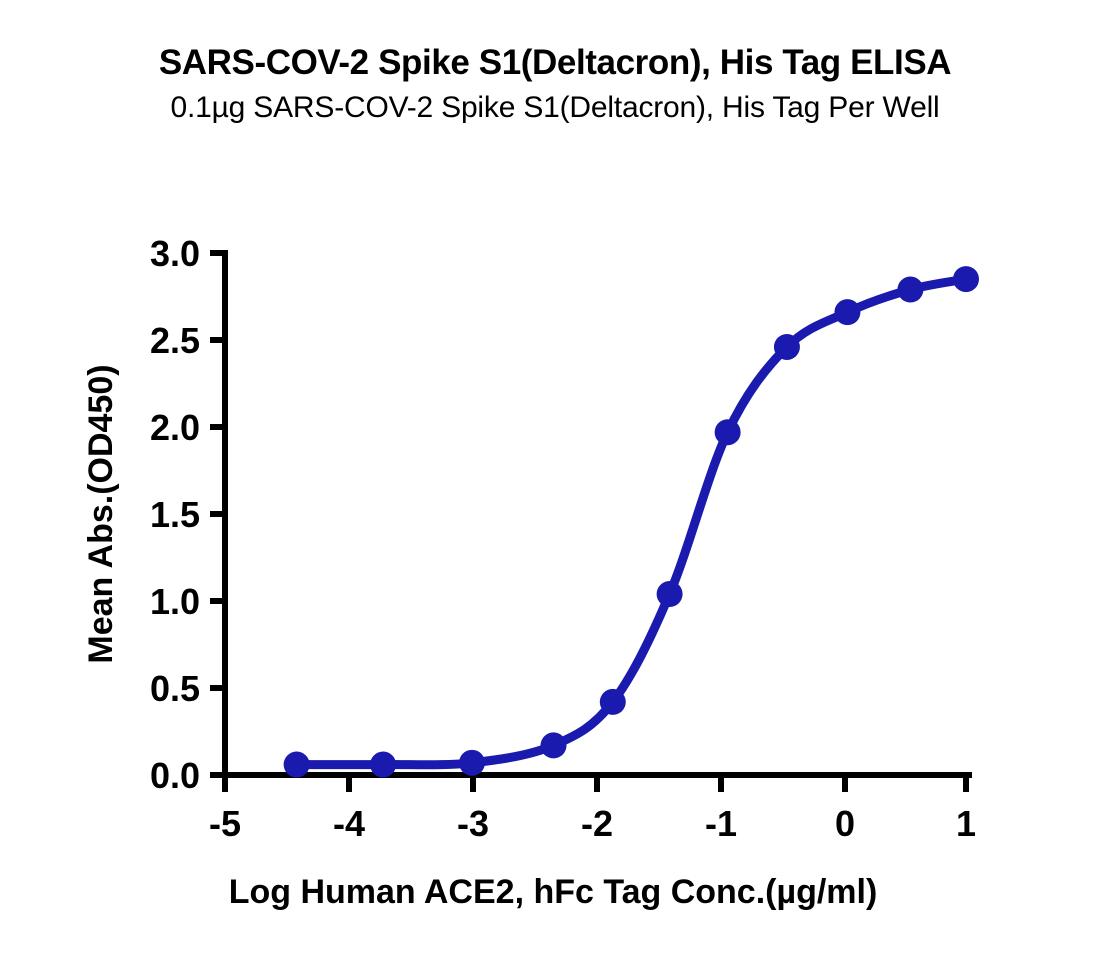 This screenshot has width=1110, height=960. What do you see at coordinates (175, 601) in the screenshot?
I see `y-tick-label-2: 1.0` at bounding box center [175, 601].